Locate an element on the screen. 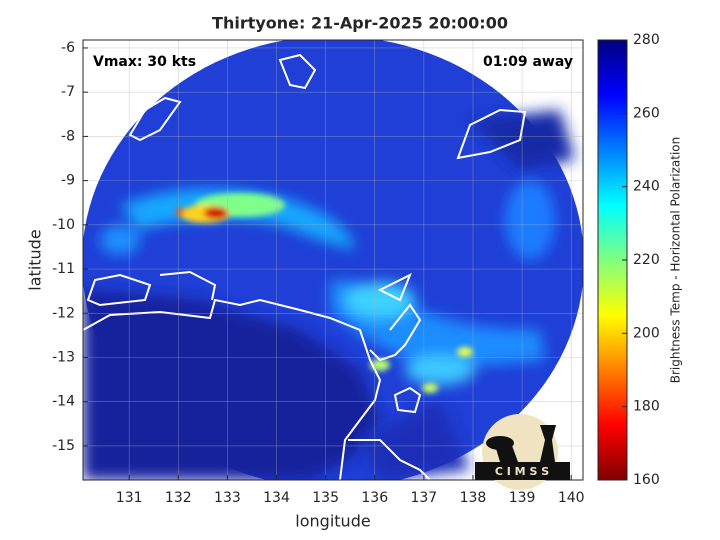 The height and width of the screenshot is (540, 720). x-tick-label: 139 is located at coordinates (522, 498).